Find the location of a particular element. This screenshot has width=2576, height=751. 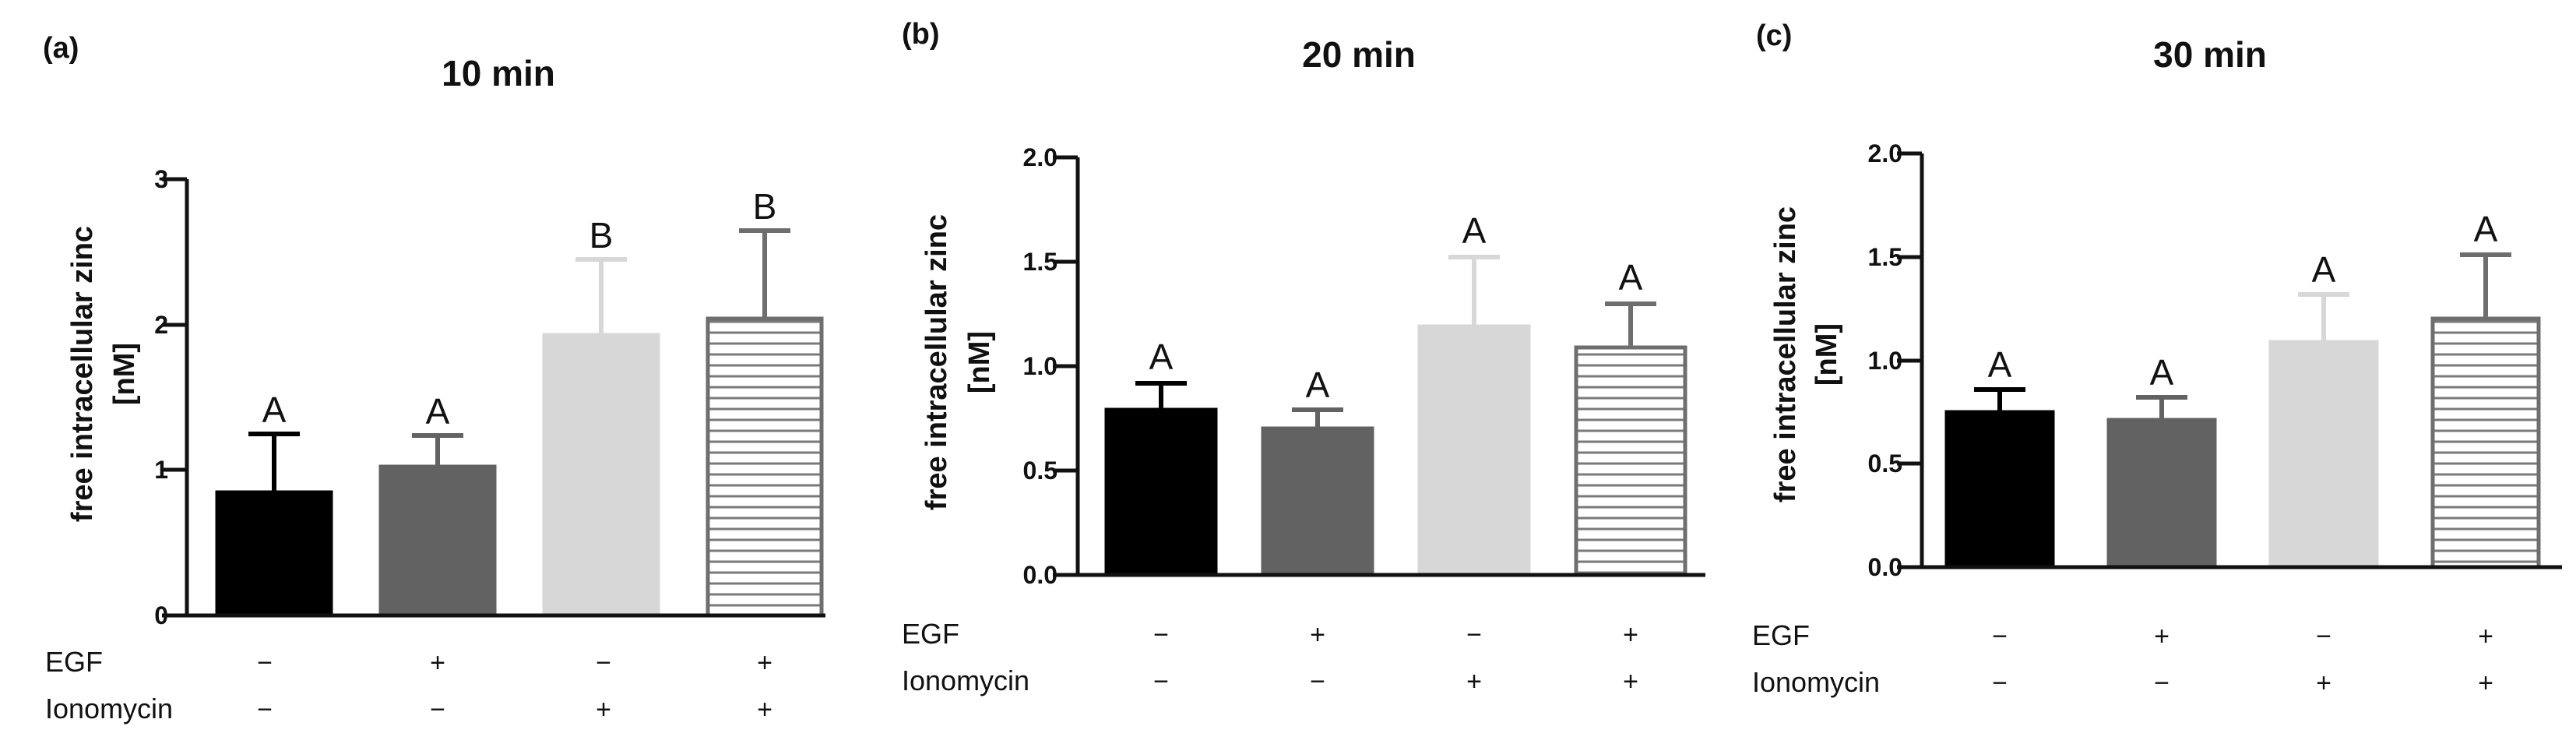

chart-title: 10 min is located at coordinates (498, 73).